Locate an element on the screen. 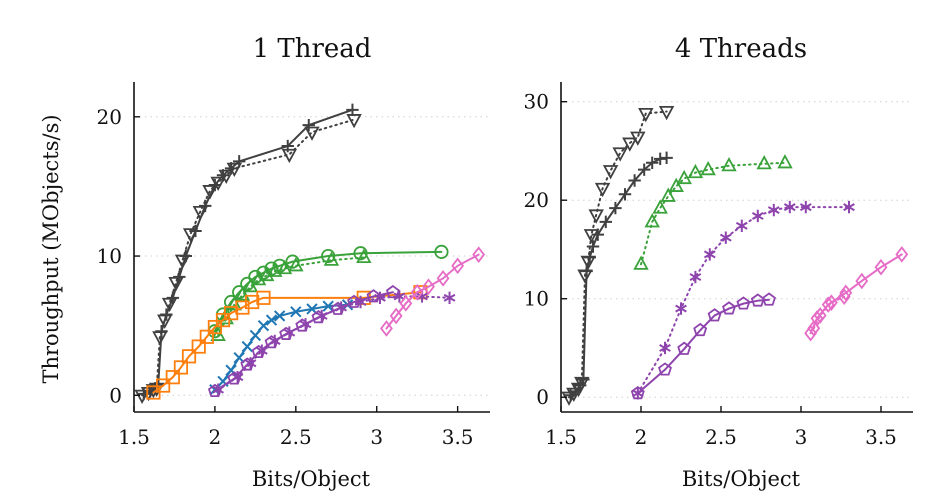 This screenshot has width=938, height=504. chart-1-xlabel: Bits/Object is located at coordinates (311, 479).